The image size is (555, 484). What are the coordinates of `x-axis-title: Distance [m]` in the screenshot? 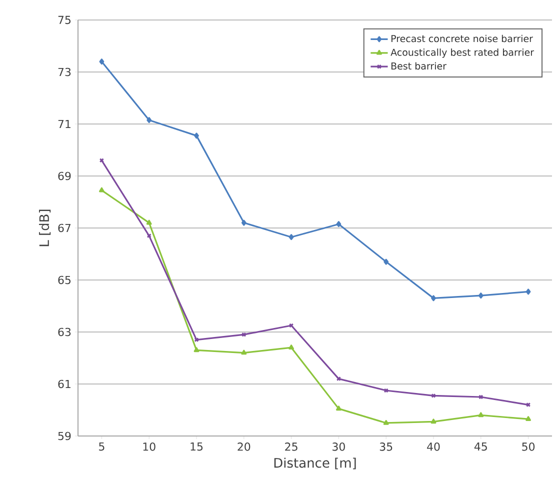 It's located at (315, 464).